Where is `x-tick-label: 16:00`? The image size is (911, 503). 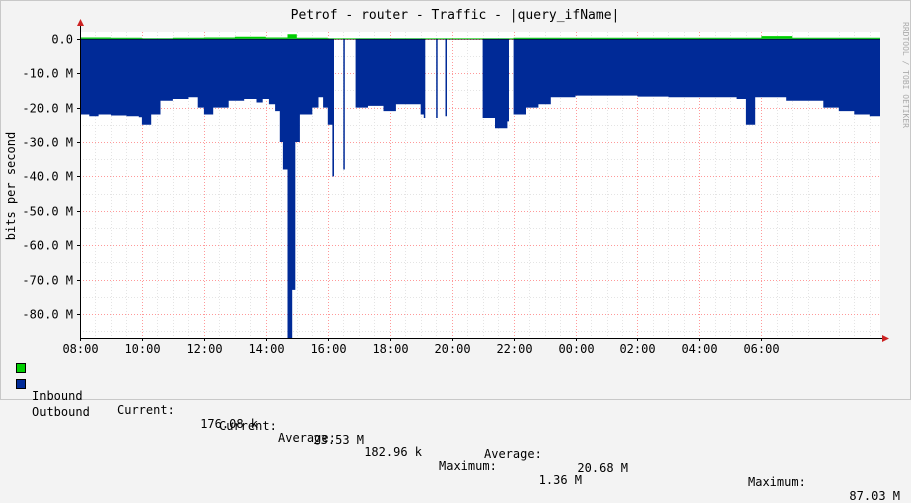 x-tick-label: 16:00 is located at coordinates (328, 349).